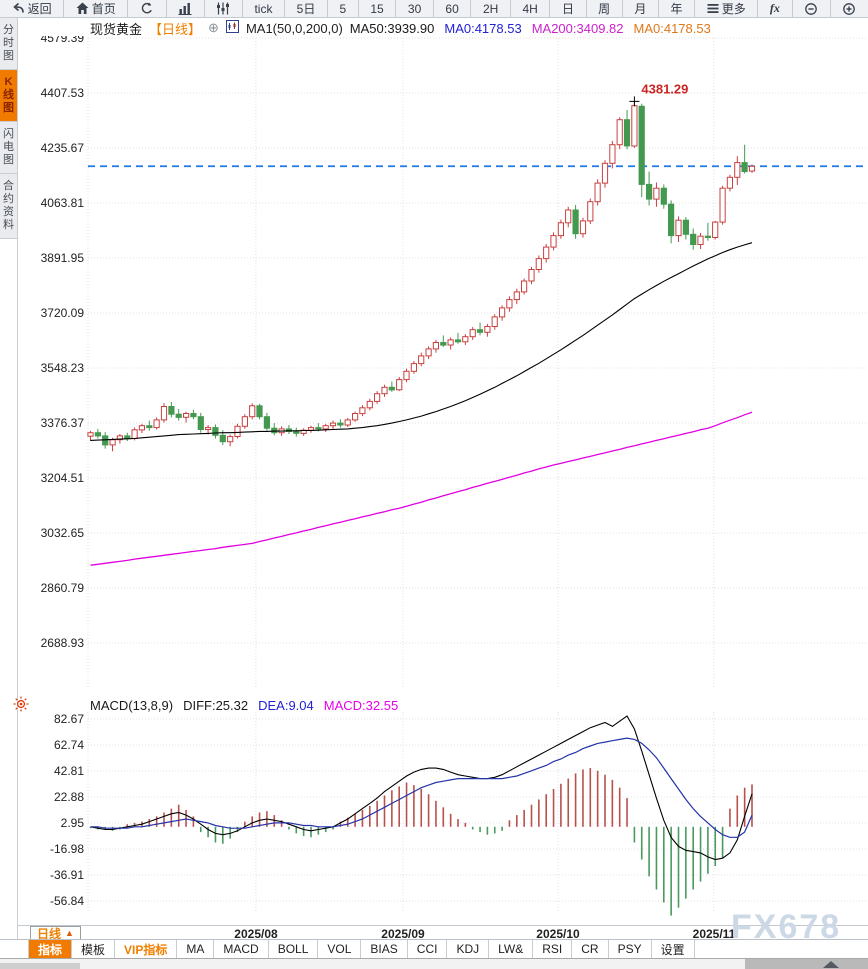  What do you see at coordinates (67, 901) in the screenshot?
I see `svg-text: -56.84` at bounding box center [67, 901].